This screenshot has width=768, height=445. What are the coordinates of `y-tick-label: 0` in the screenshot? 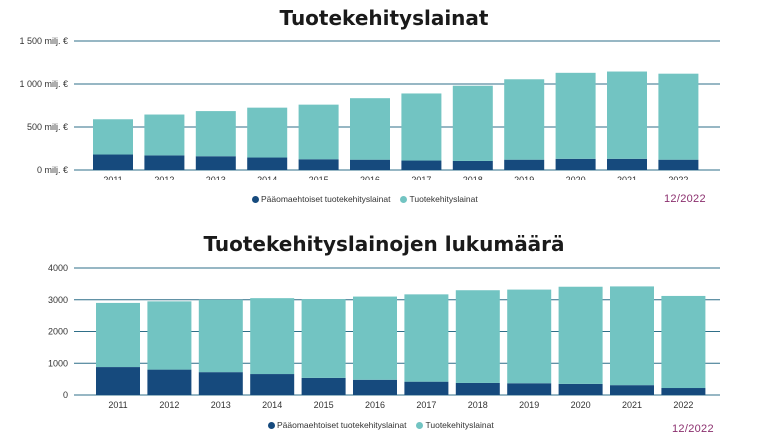 It's located at (65, 395).